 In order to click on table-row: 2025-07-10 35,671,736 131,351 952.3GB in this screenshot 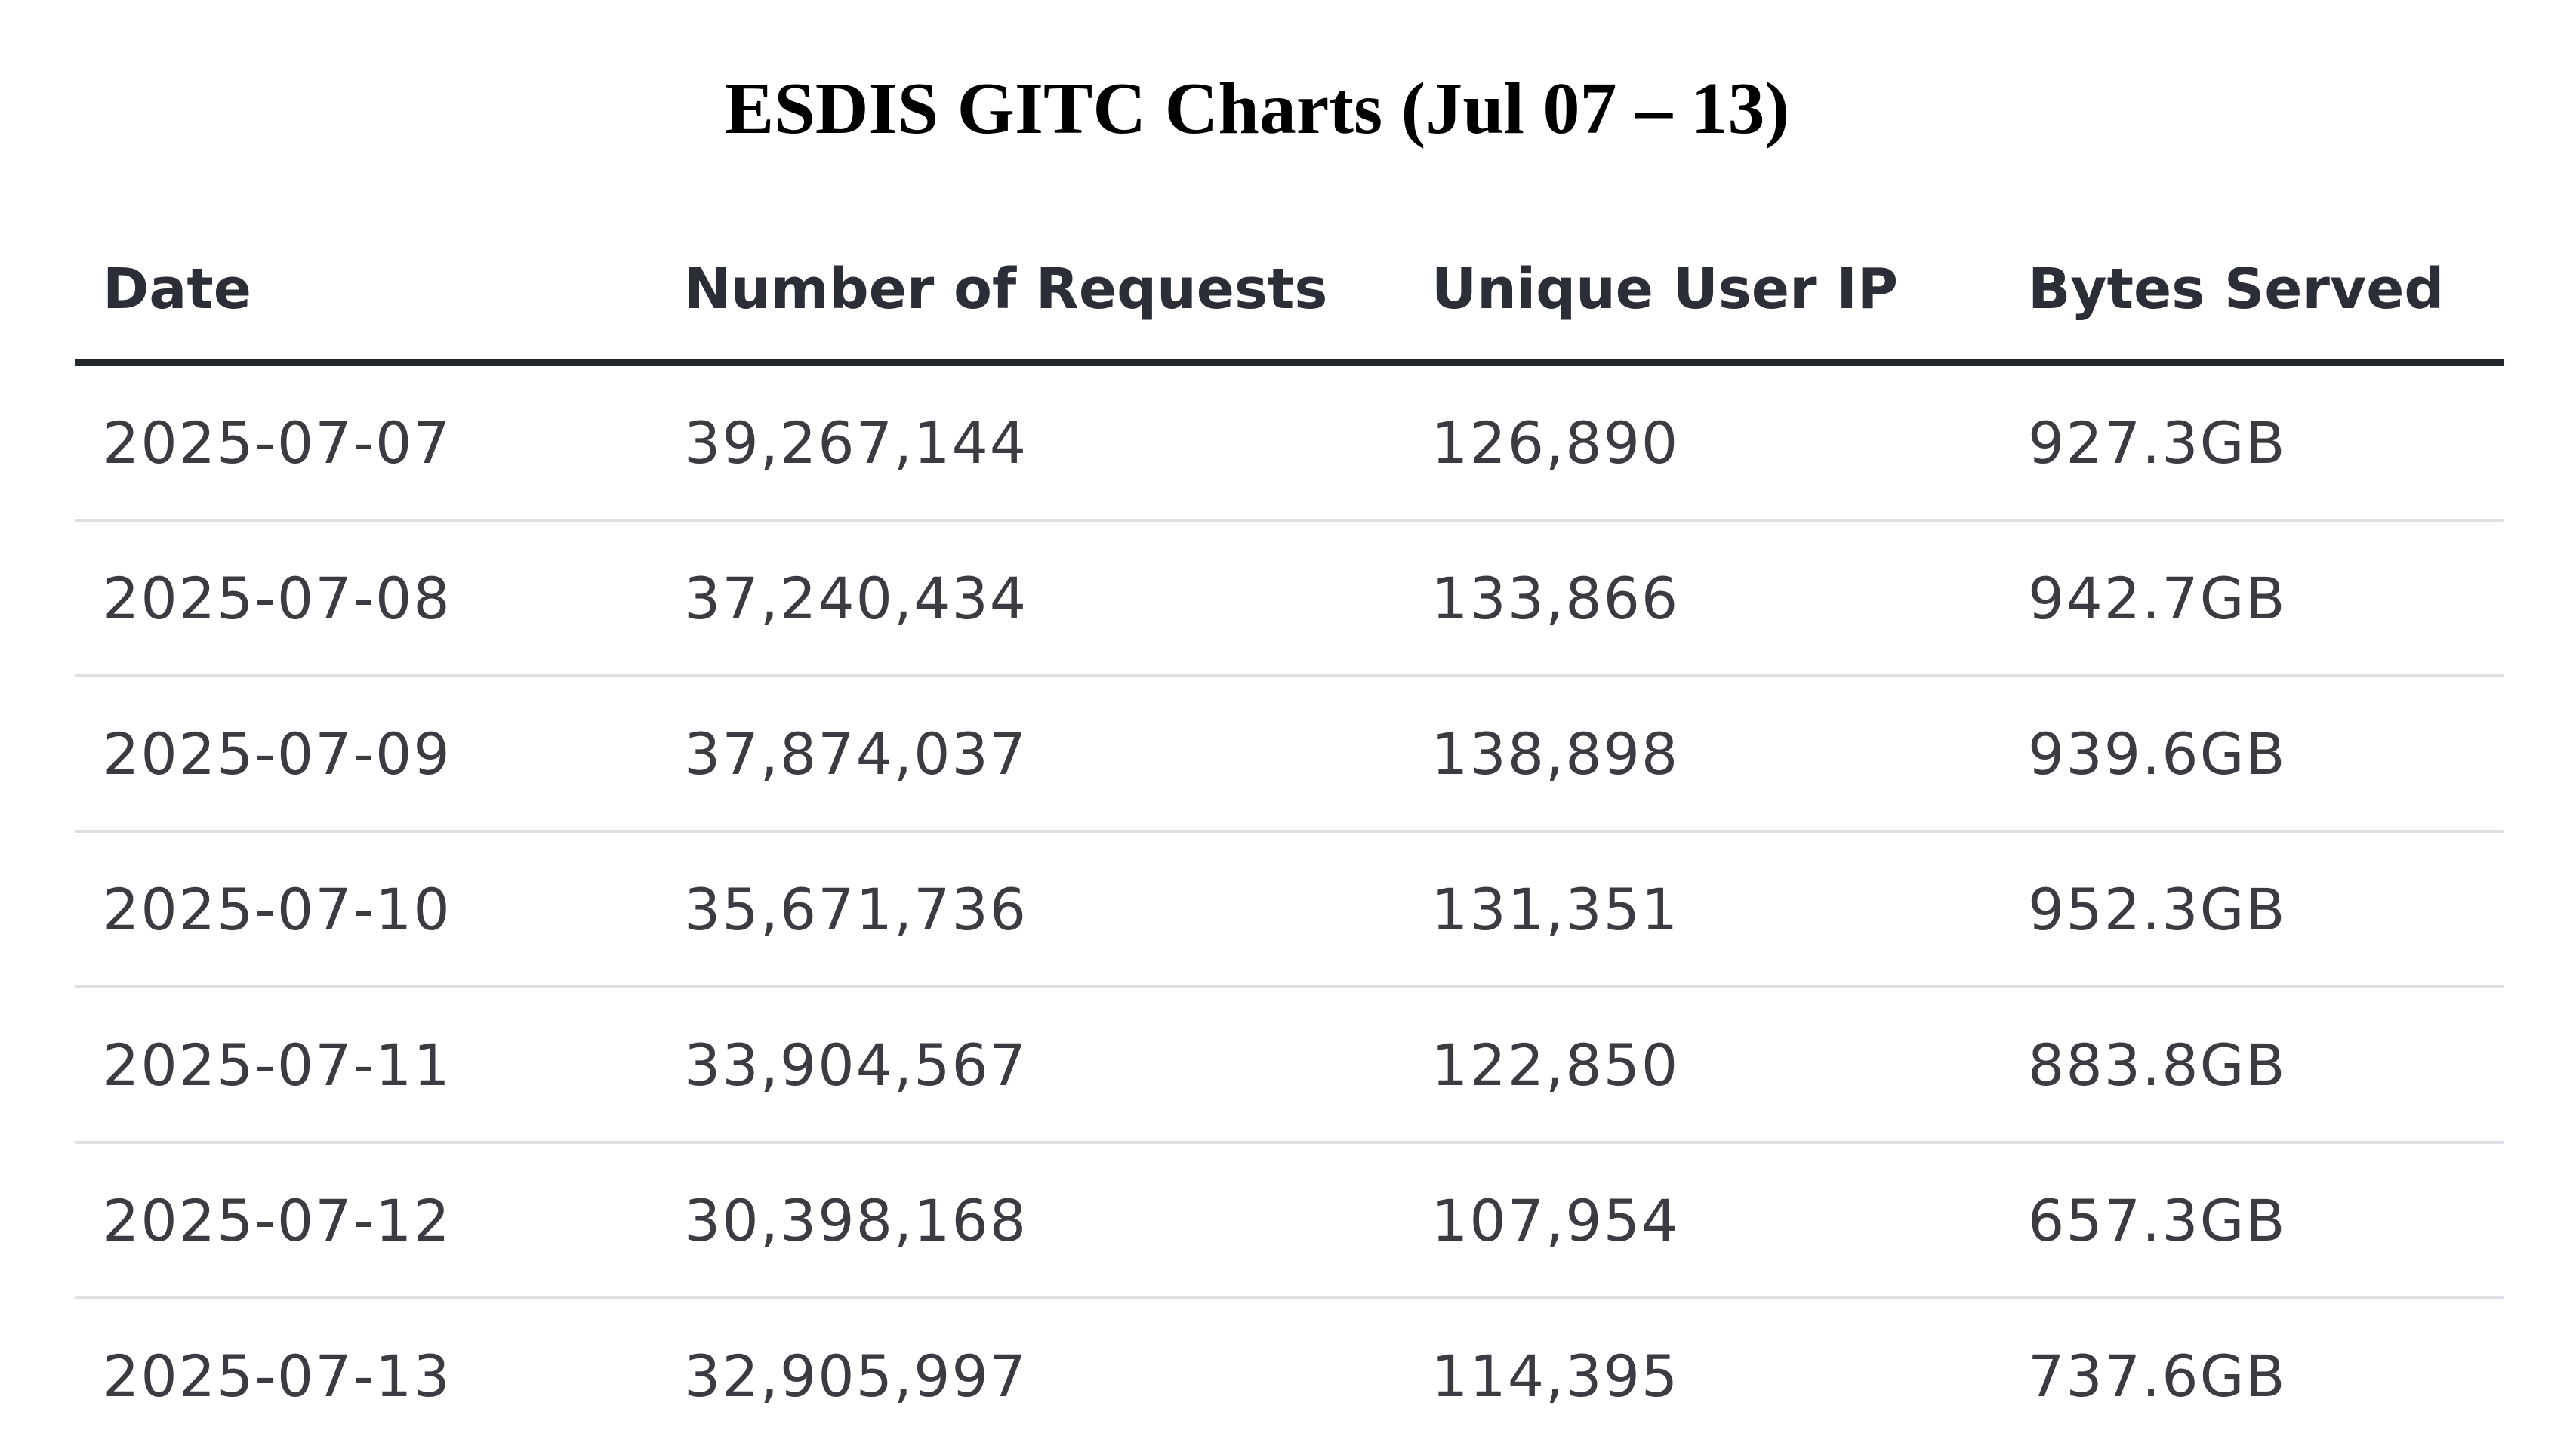, I will do `click(1289, 909)`.